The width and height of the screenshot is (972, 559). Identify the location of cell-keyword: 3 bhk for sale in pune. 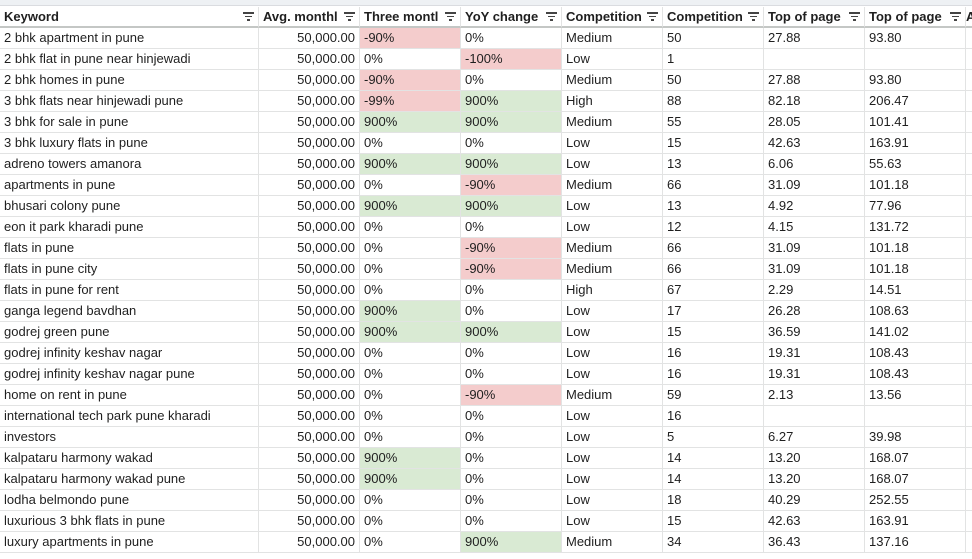
(129, 122).